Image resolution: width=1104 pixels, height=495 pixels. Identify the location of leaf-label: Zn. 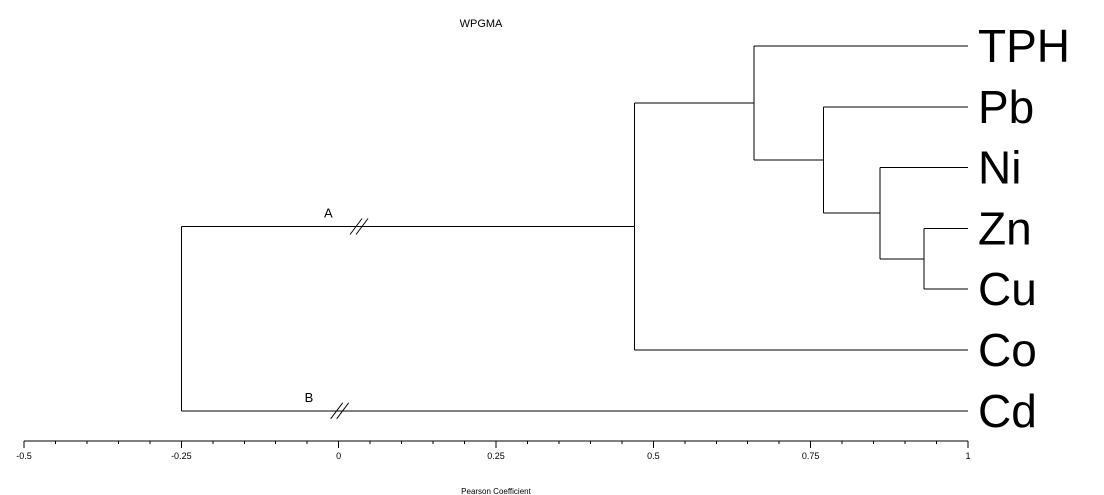
(1005, 228).